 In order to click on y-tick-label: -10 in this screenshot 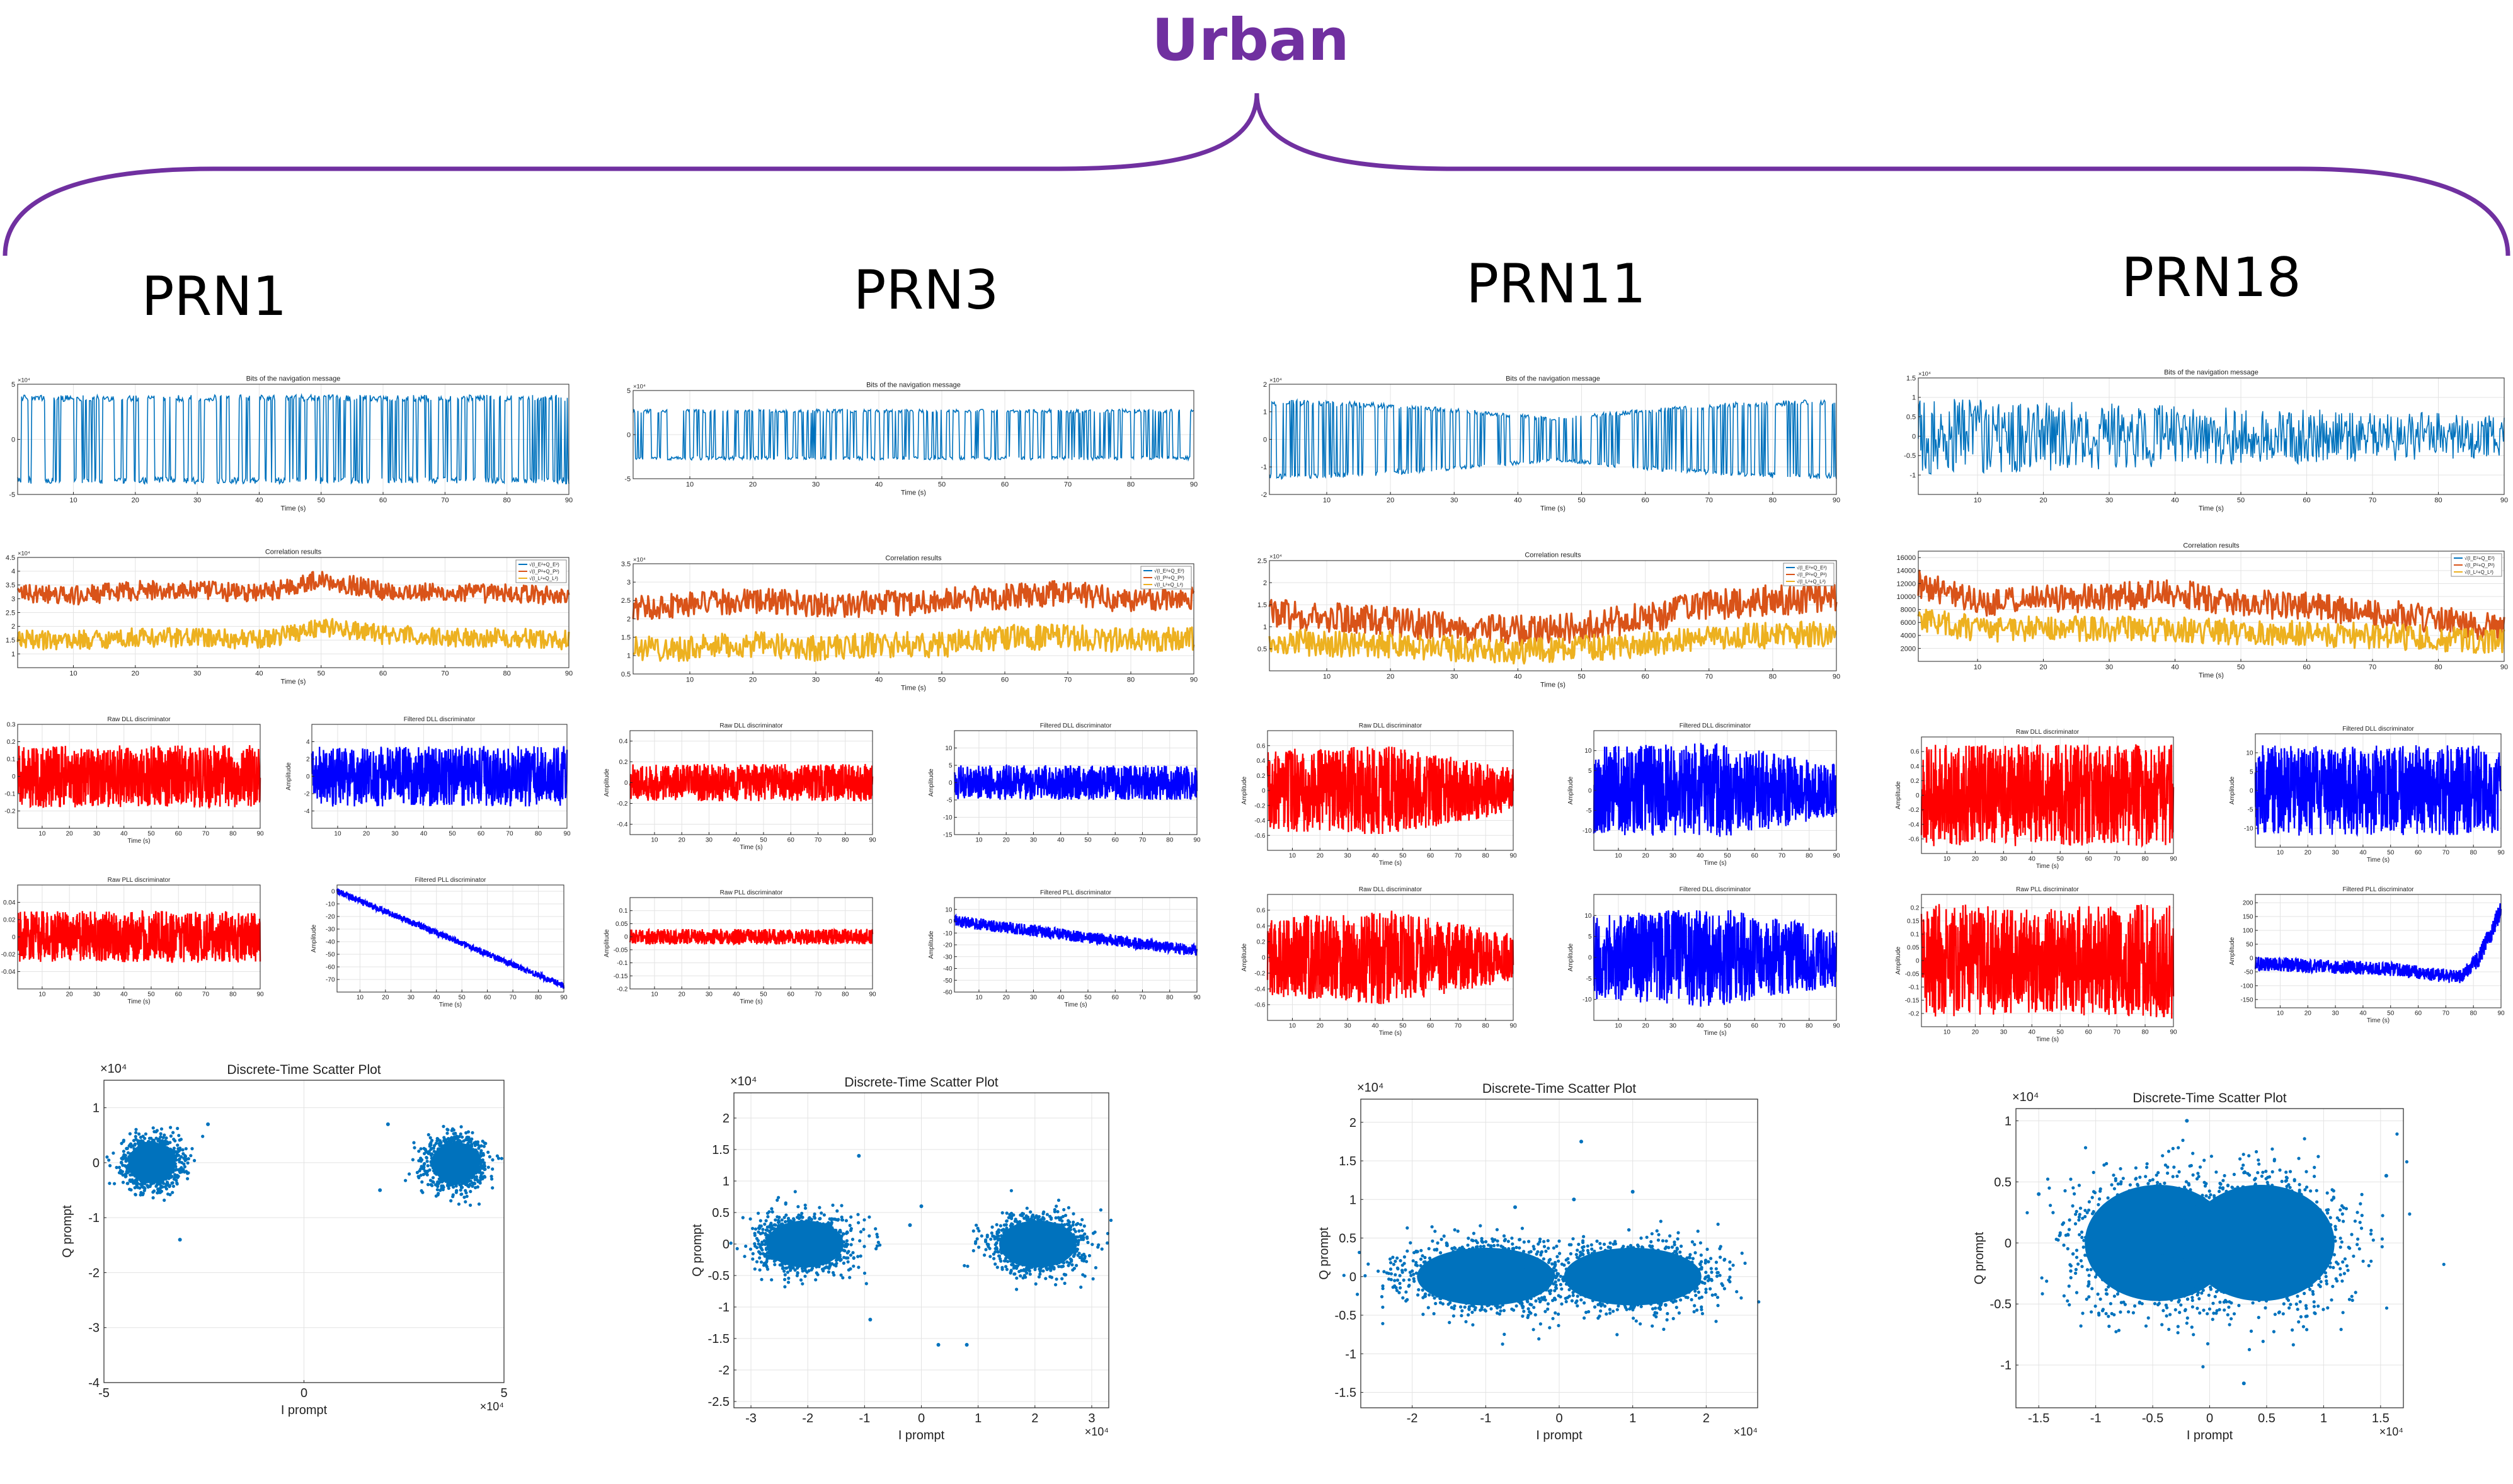, I will do `click(948, 933)`.